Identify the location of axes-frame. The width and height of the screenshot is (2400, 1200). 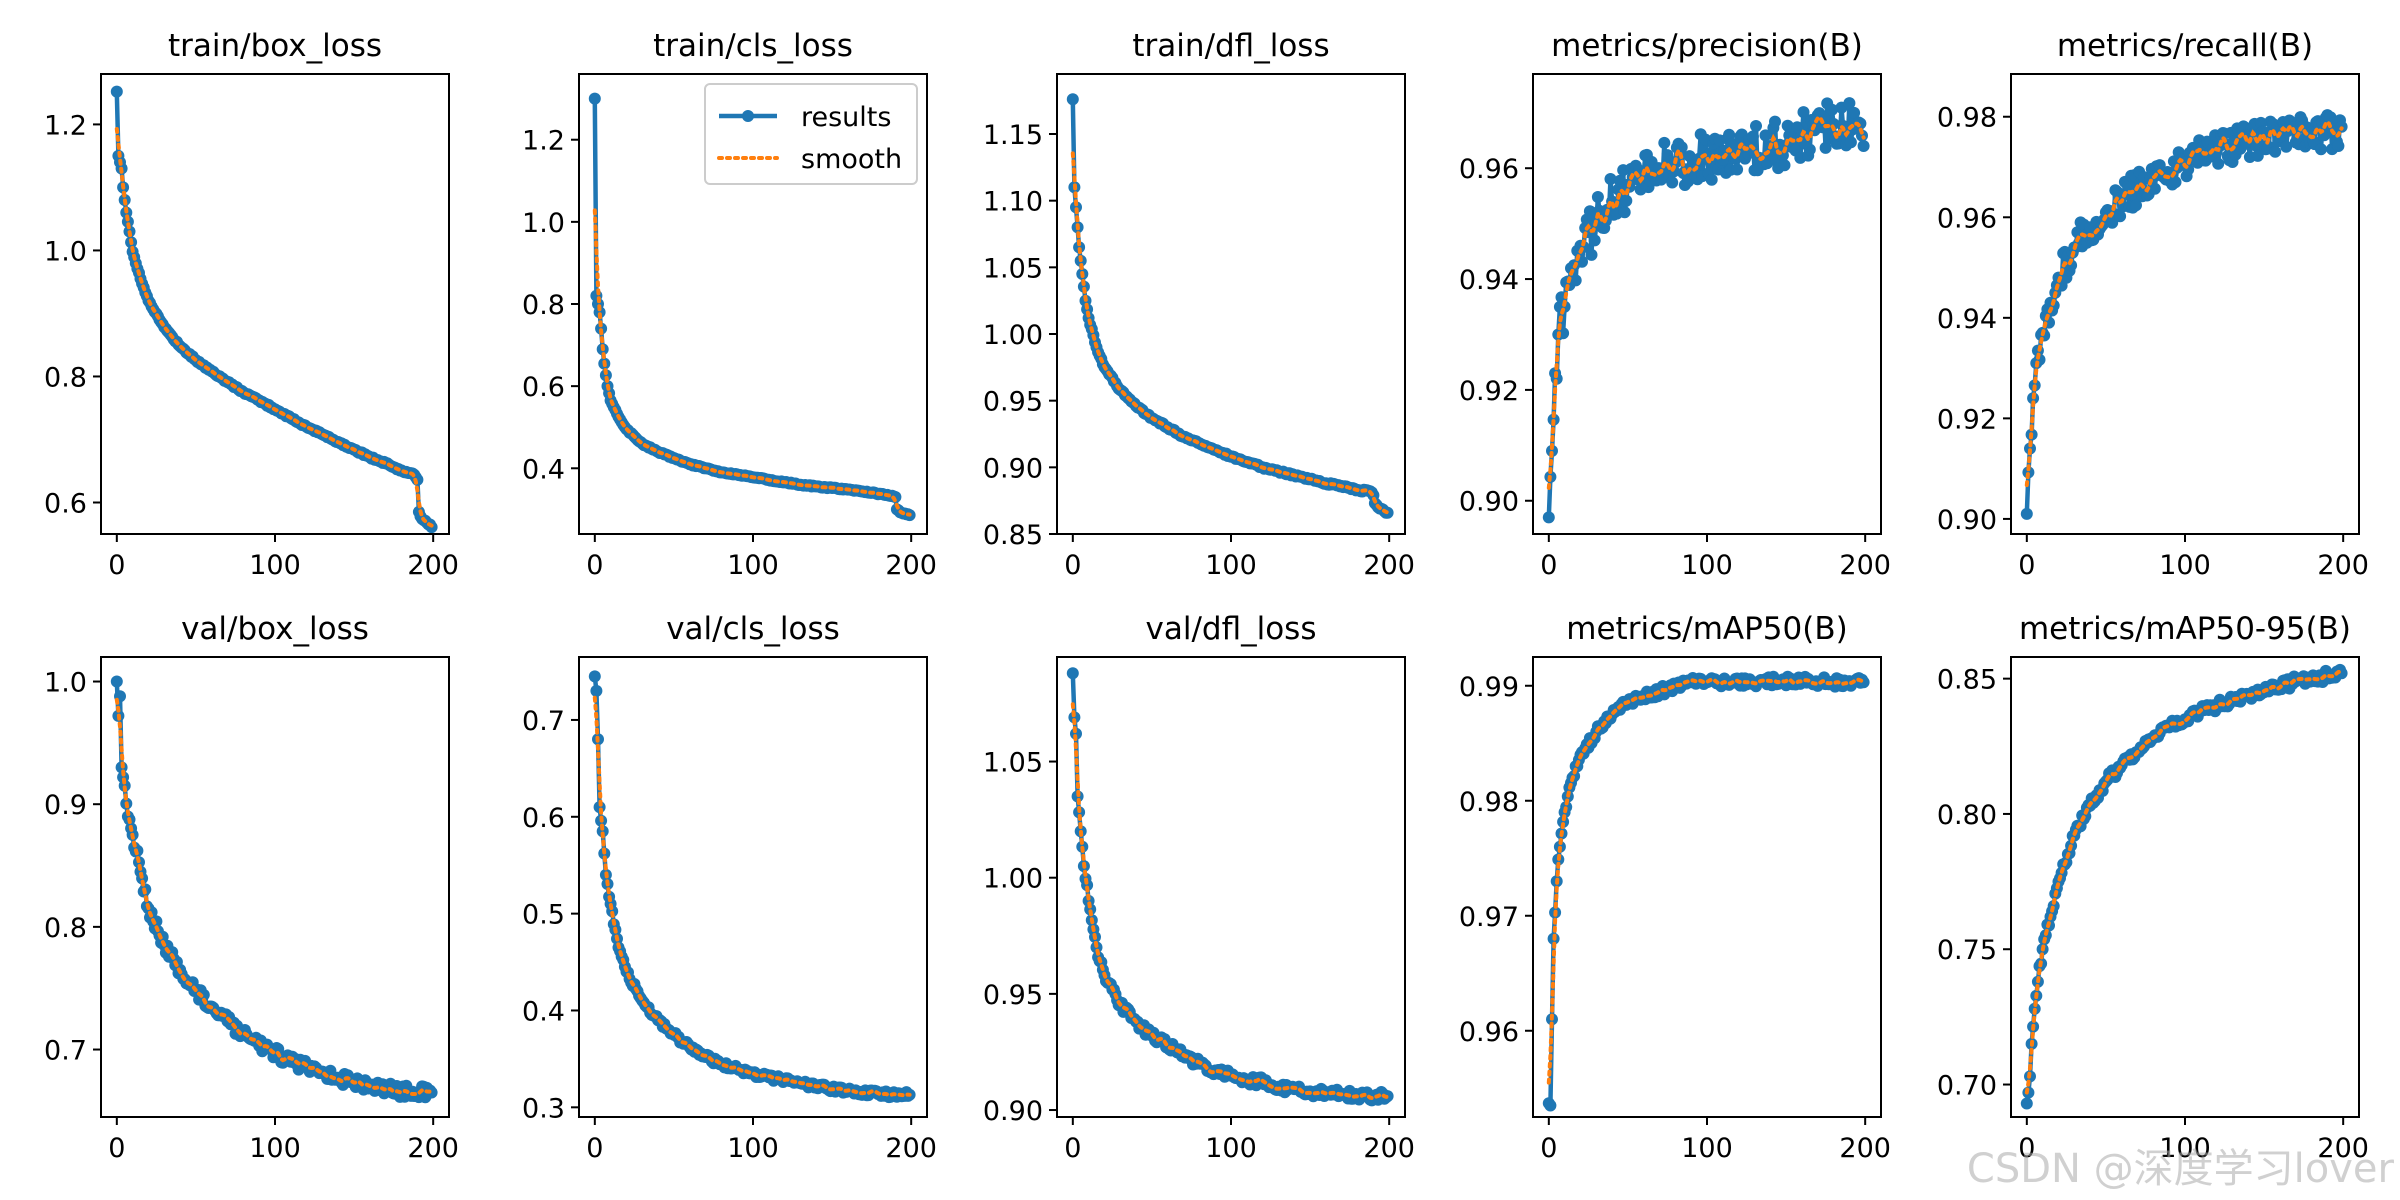
(1231, 887).